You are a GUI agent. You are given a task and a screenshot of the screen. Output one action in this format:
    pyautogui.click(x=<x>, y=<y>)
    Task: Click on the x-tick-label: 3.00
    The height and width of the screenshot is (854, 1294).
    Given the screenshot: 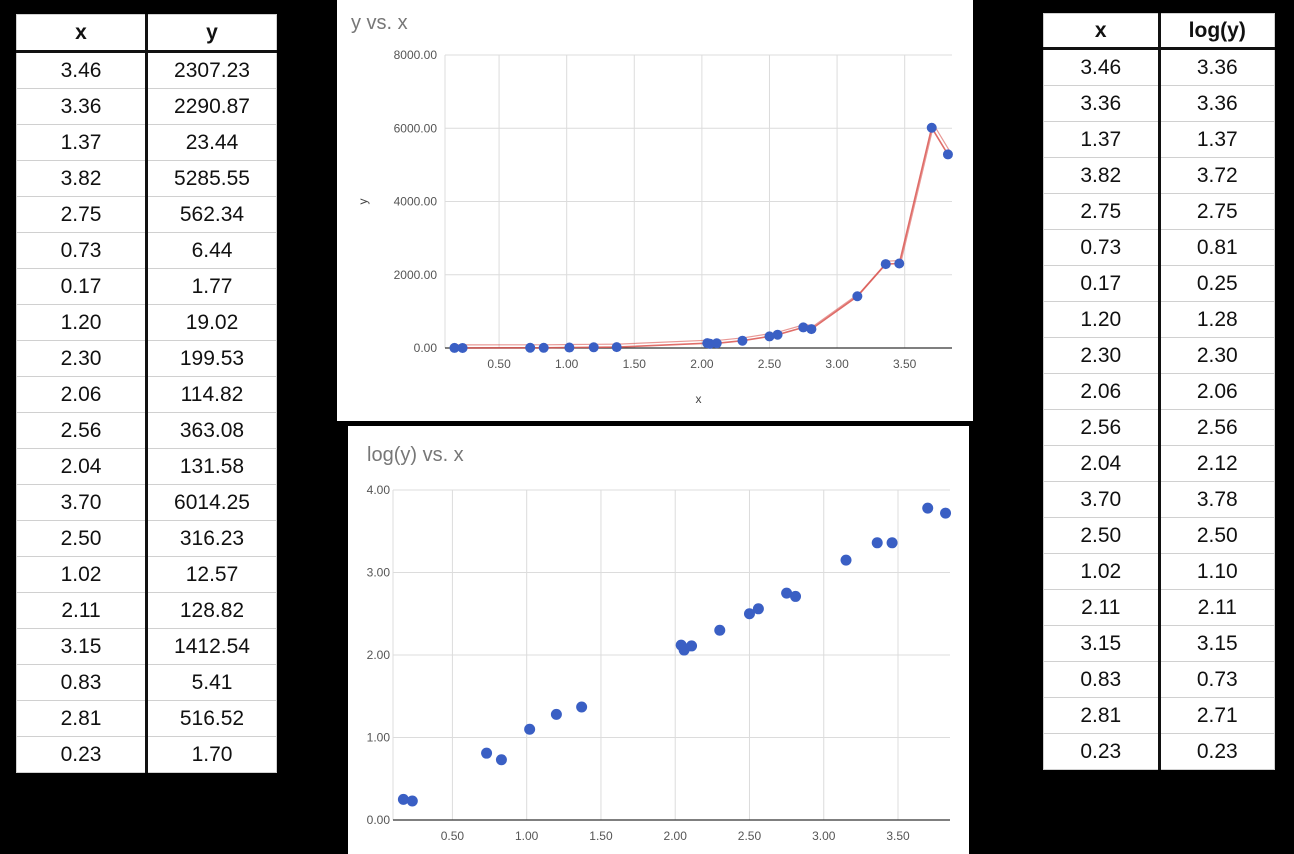 What is the action you would take?
    pyautogui.click(x=837, y=364)
    